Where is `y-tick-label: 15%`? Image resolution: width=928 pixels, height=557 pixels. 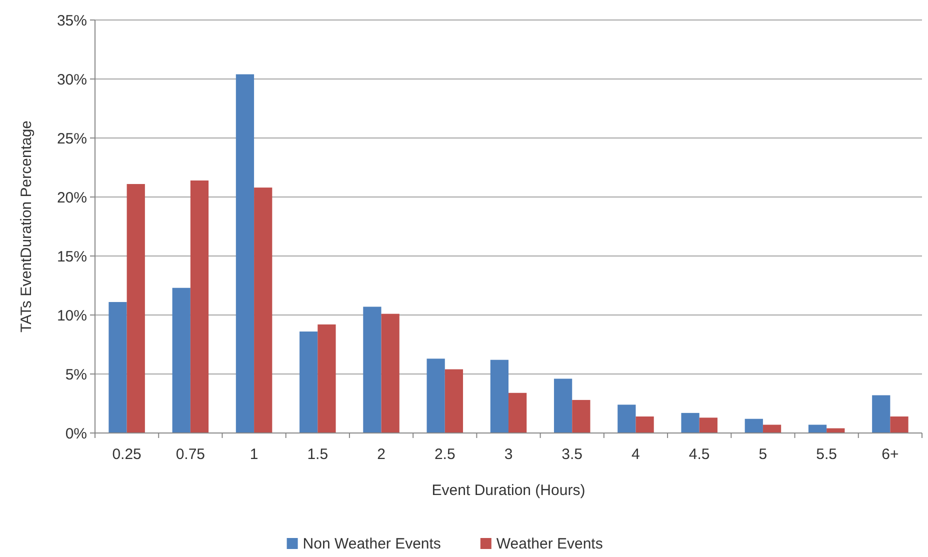 y-tick-label: 15% is located at coordinates (71, 257).